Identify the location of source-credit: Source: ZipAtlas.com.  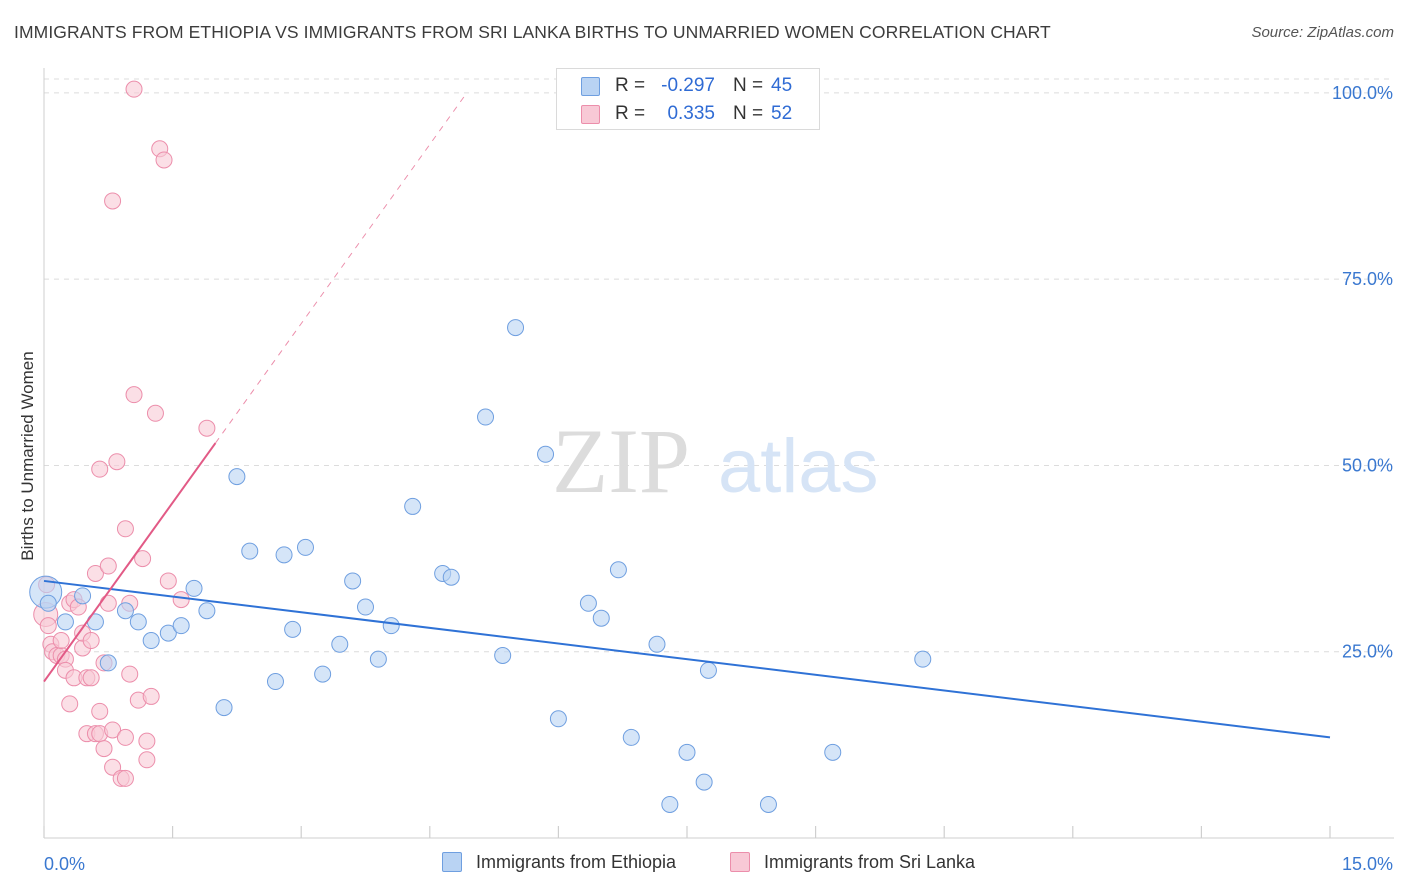
(1322, 32).